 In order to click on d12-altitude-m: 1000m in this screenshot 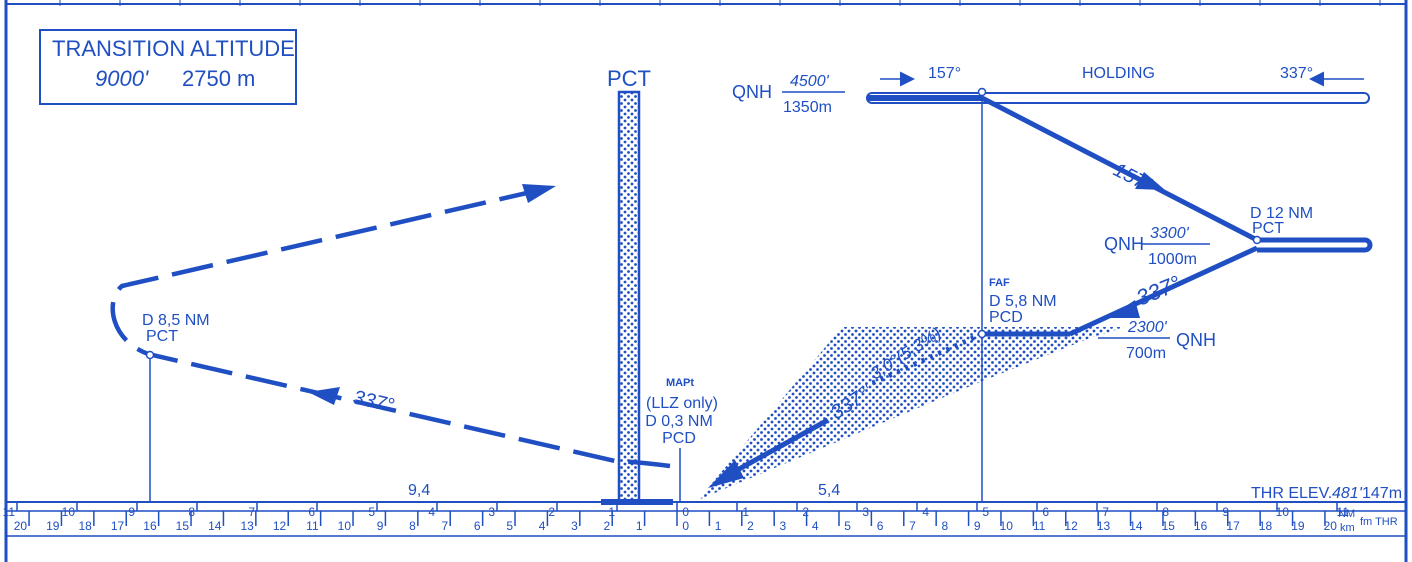, I will do `click(1172, 259)`.